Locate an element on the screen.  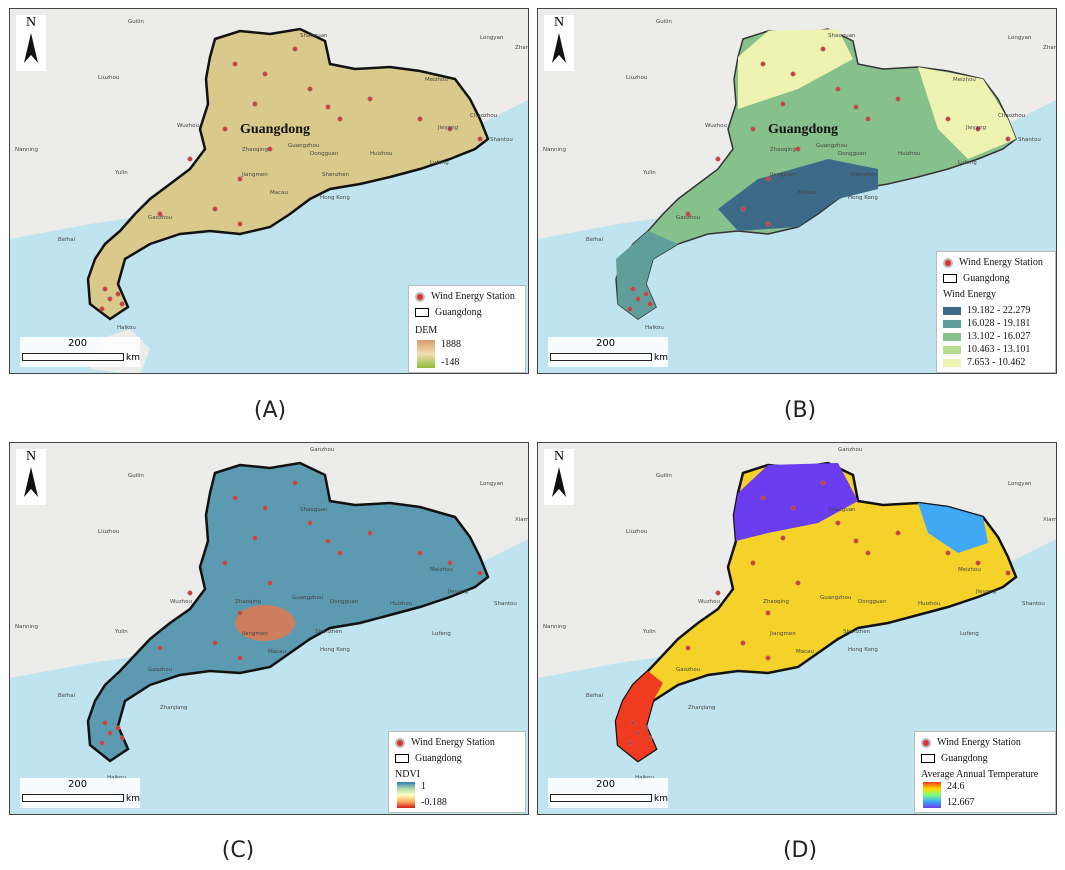
region-label: Guangdong is located at coordinates (803, 129).